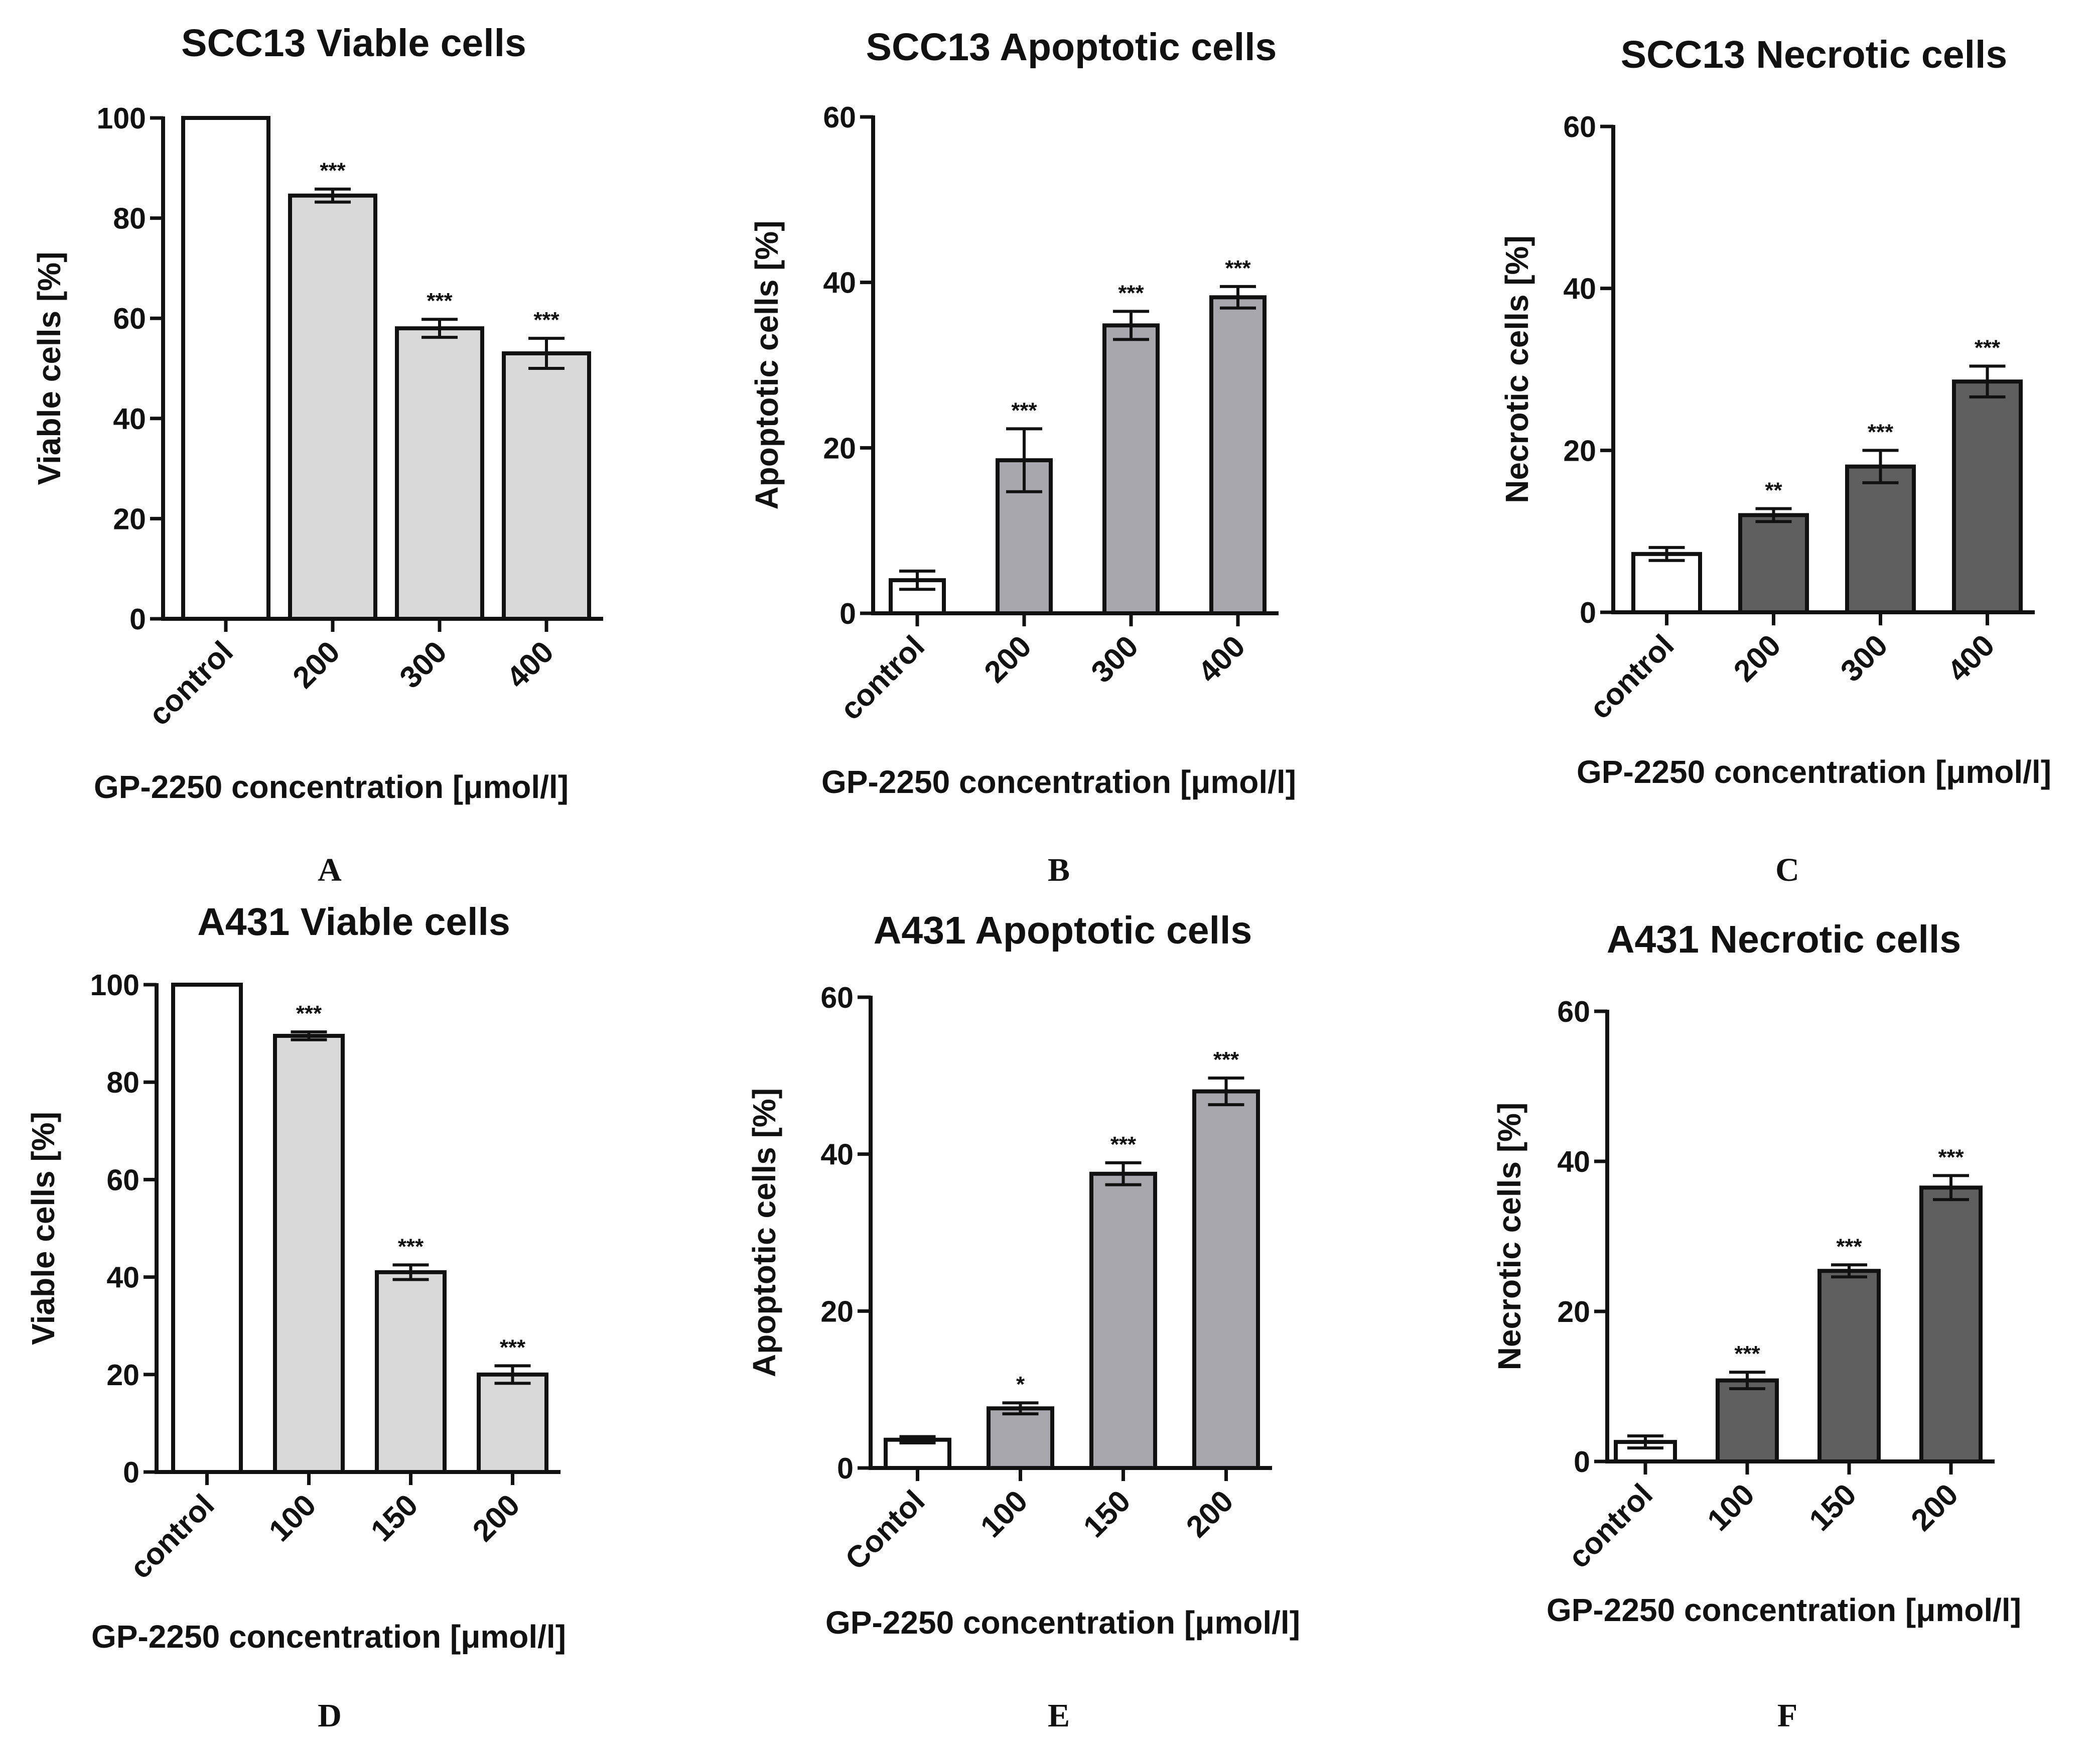 The height and width of the screenshot is (1739, 2100). I want to click on panel-a-y-tick-label: 100, so click(121, 119).